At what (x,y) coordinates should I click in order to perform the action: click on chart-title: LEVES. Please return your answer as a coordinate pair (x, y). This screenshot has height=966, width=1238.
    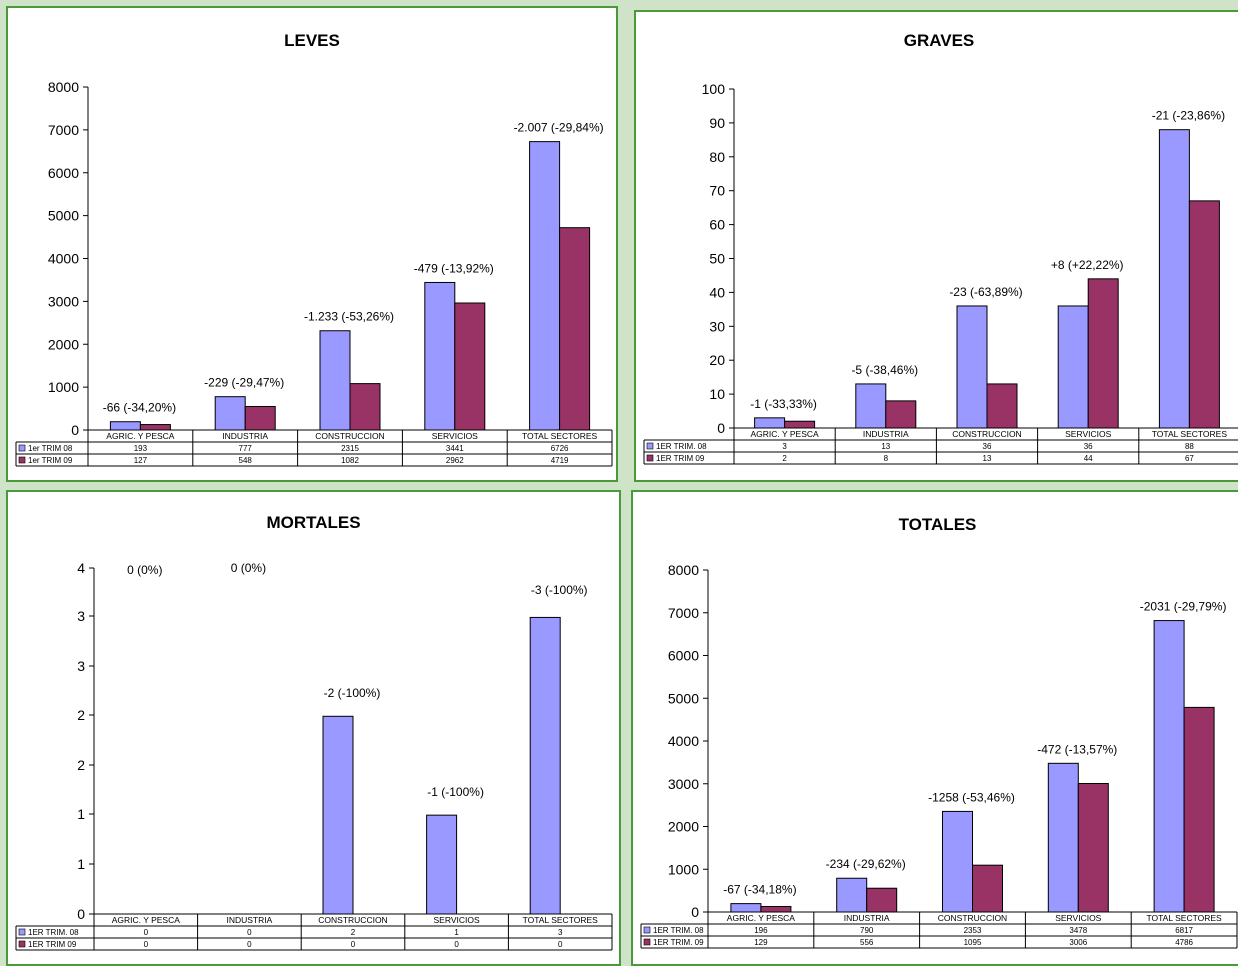
    Looking at the image, I should click on (312, 40).